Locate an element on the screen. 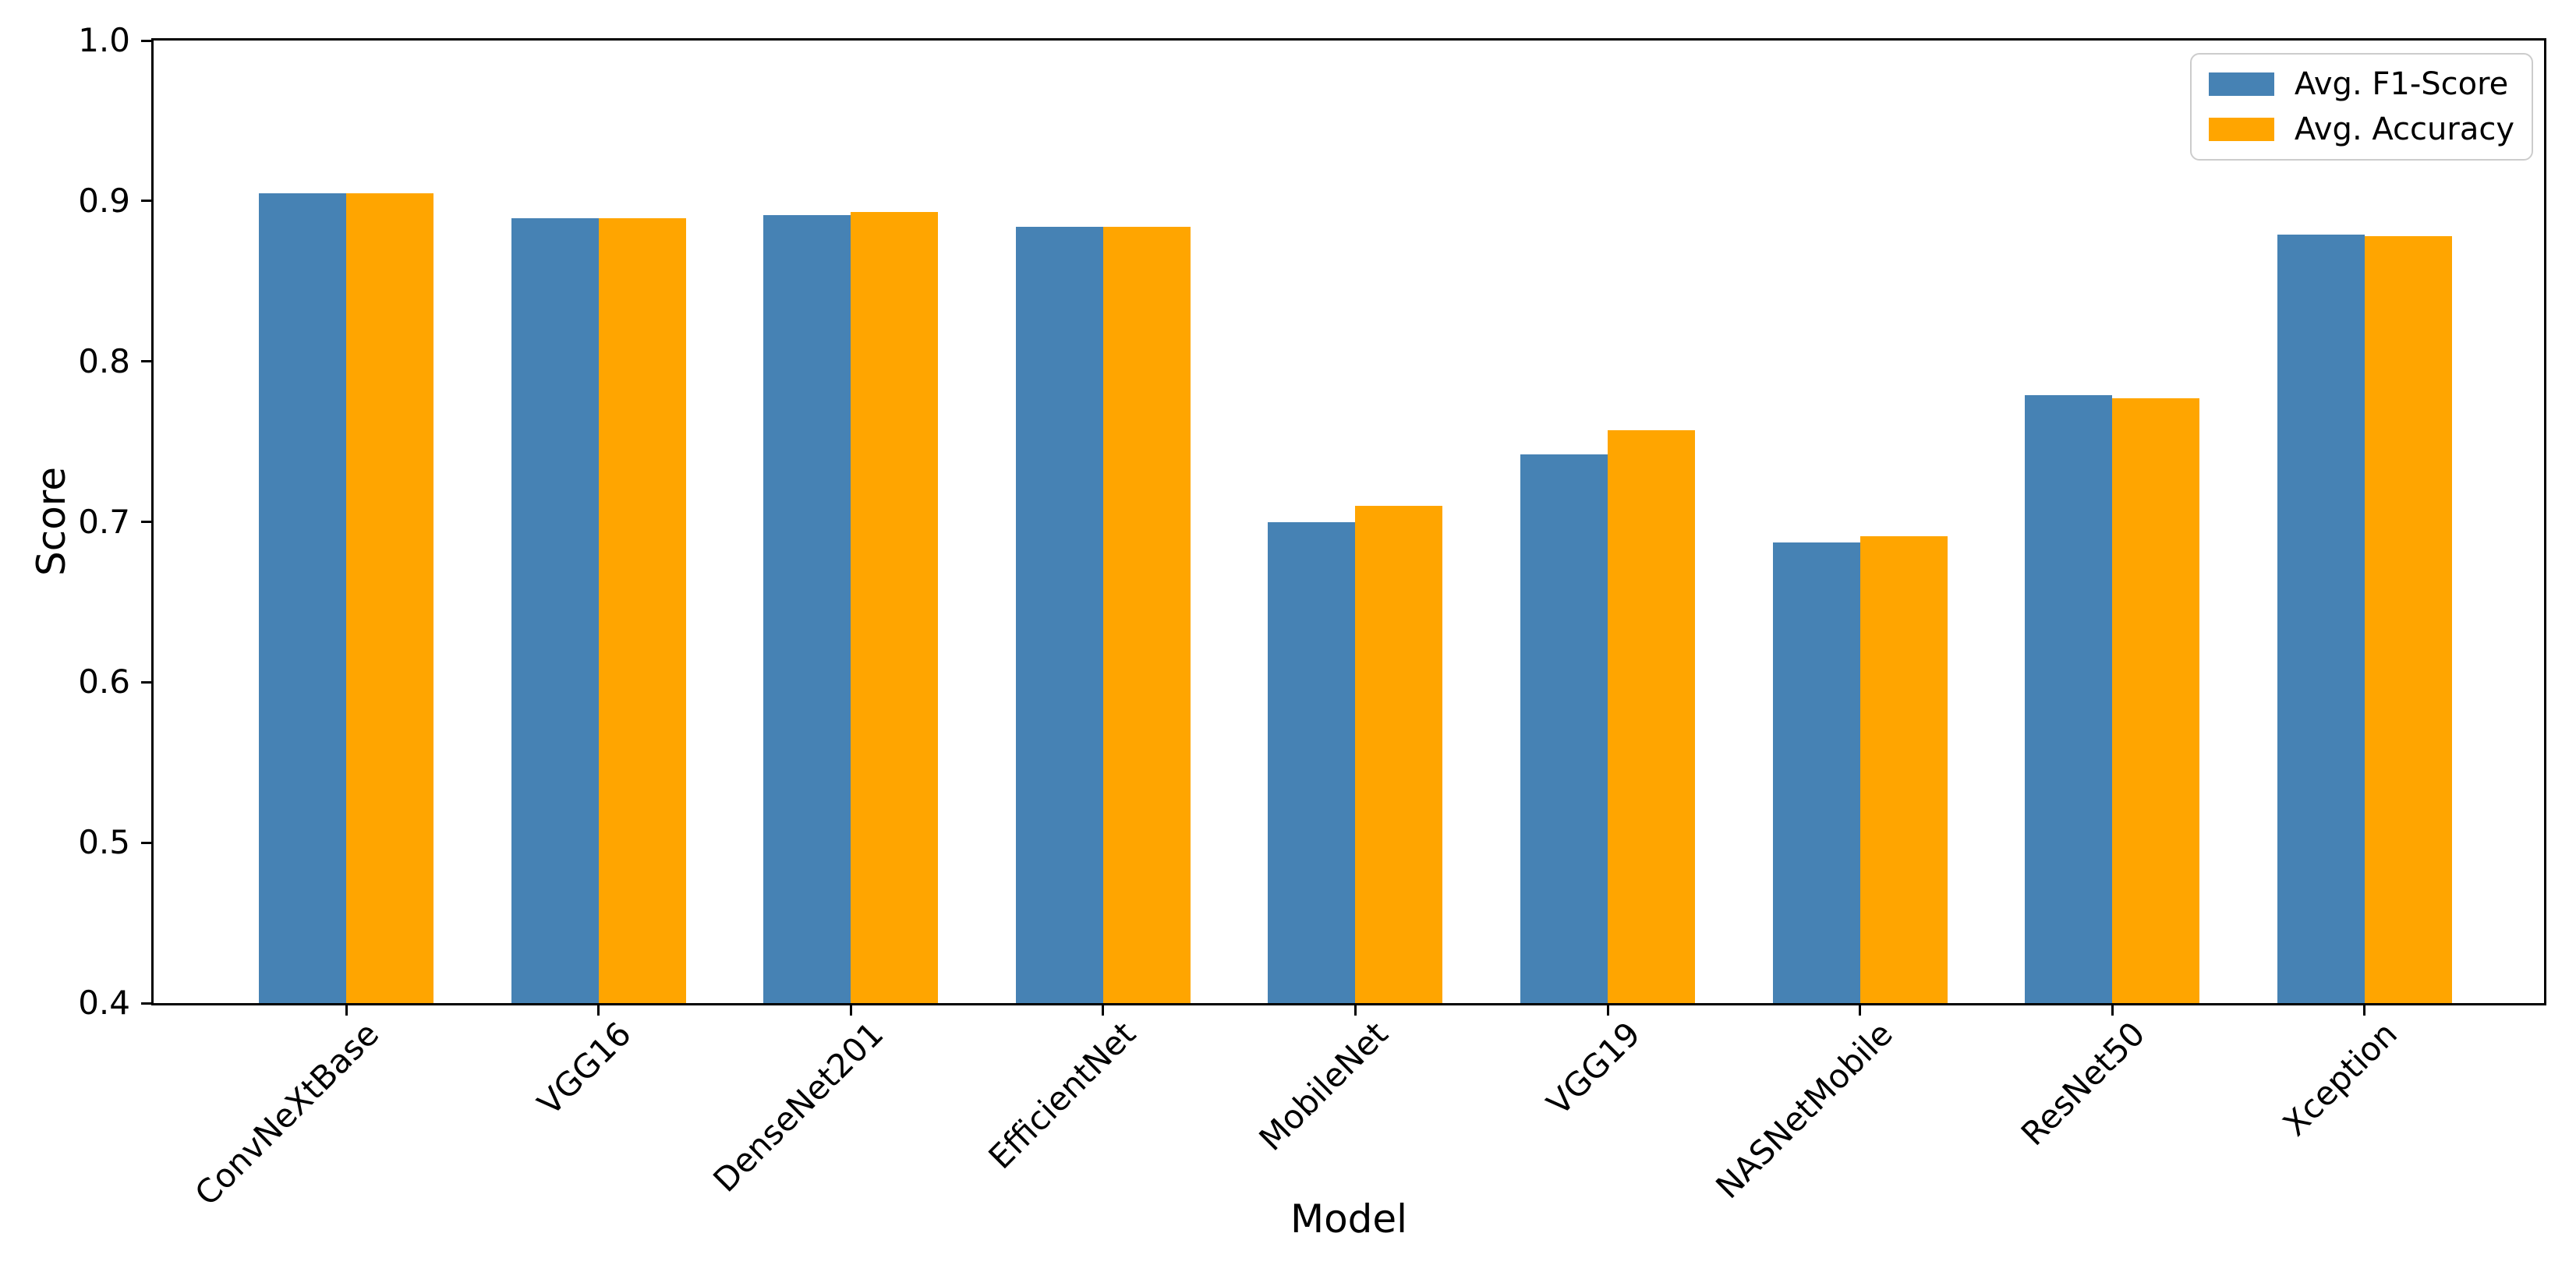  y-tick-label: 0.7 is located at coordinates (104, 521).